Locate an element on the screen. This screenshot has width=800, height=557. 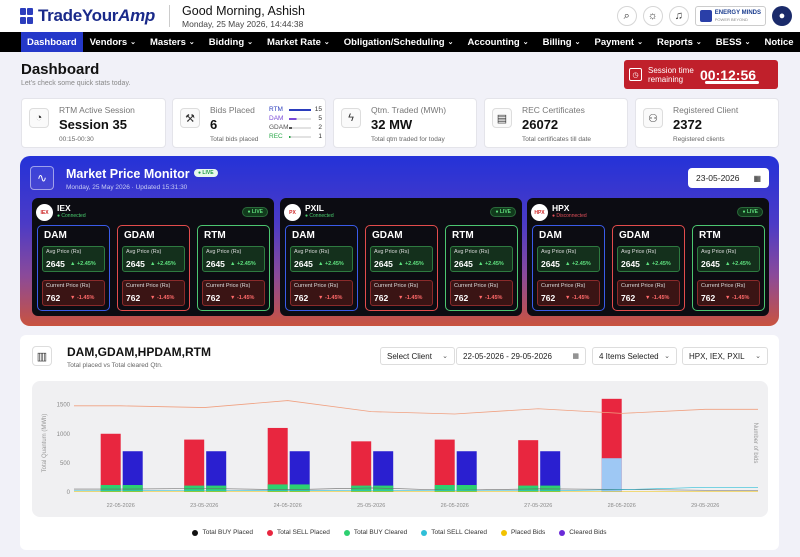
stat-sub: Registered clients is located at coordinates (699, 139).